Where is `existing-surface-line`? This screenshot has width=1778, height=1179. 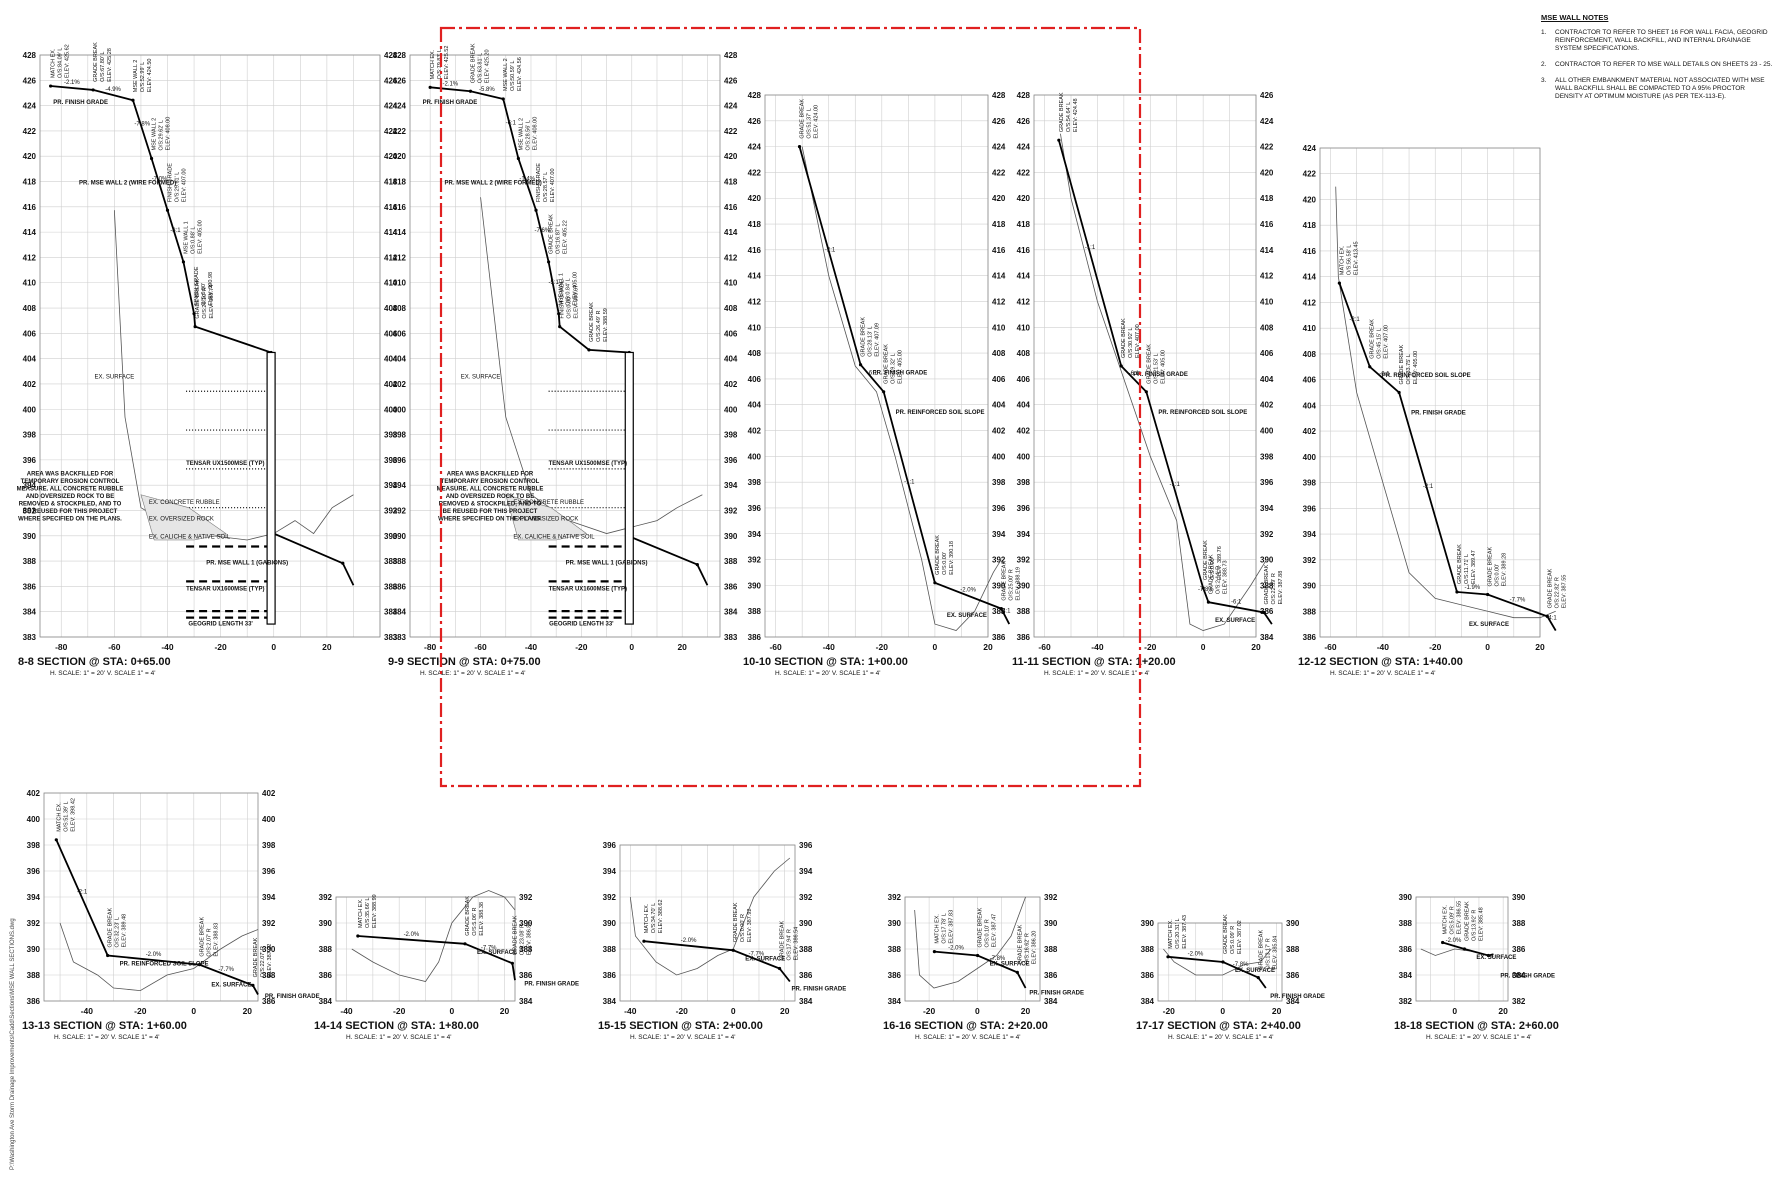 existing-surface-line is located at coordinates (591, 365).